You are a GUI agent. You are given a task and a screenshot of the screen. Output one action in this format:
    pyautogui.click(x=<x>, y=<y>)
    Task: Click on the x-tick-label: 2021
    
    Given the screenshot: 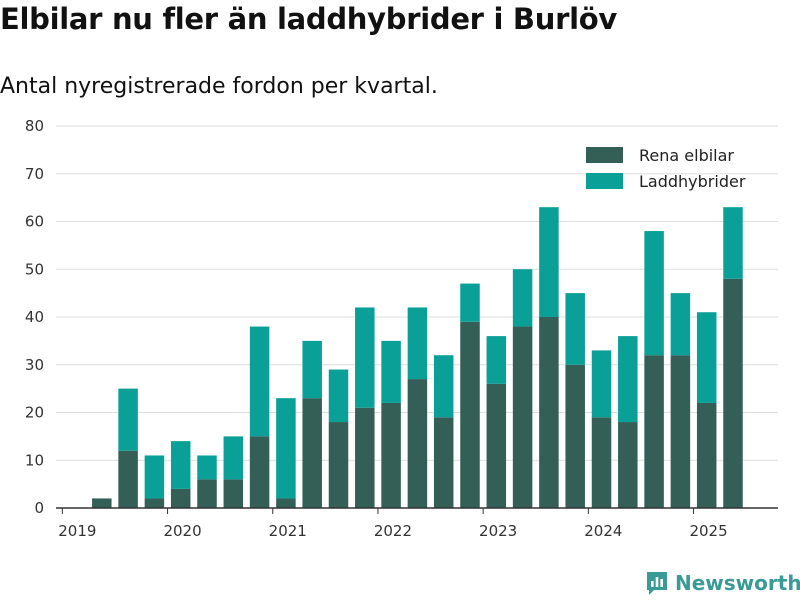 What is the action you would take?
    pyautogui.click(x=288, y=531)
    